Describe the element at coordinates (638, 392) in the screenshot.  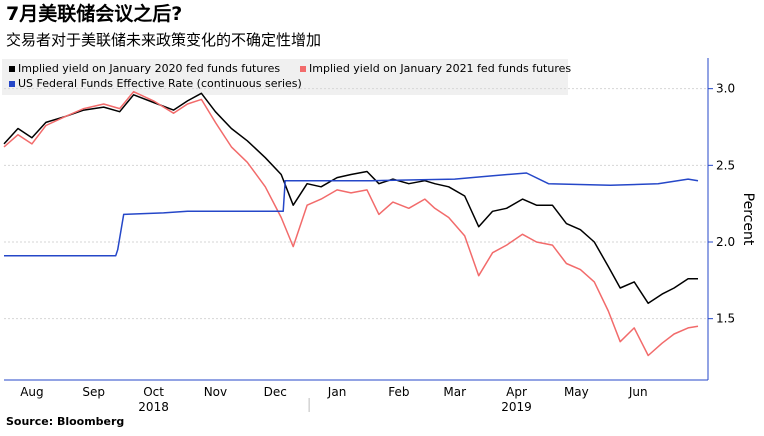
I see `x-tick-label-10: Jun` at that location.